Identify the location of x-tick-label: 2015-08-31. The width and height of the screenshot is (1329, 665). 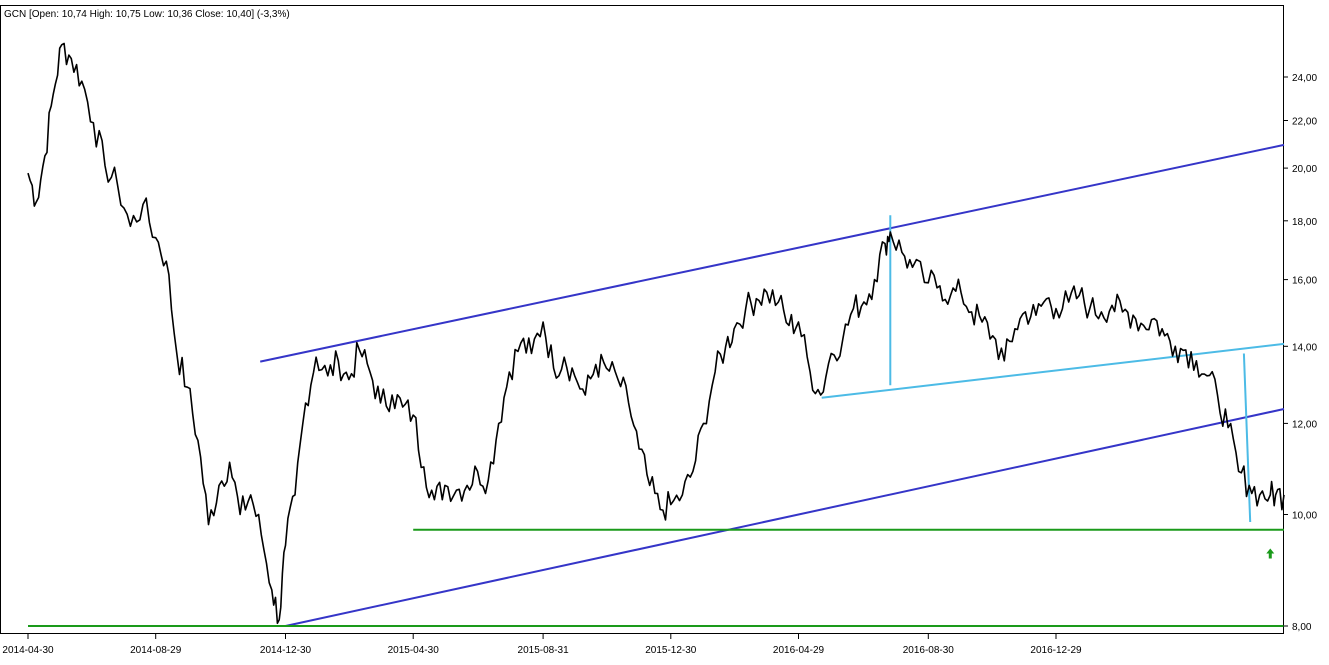
(544, 650).